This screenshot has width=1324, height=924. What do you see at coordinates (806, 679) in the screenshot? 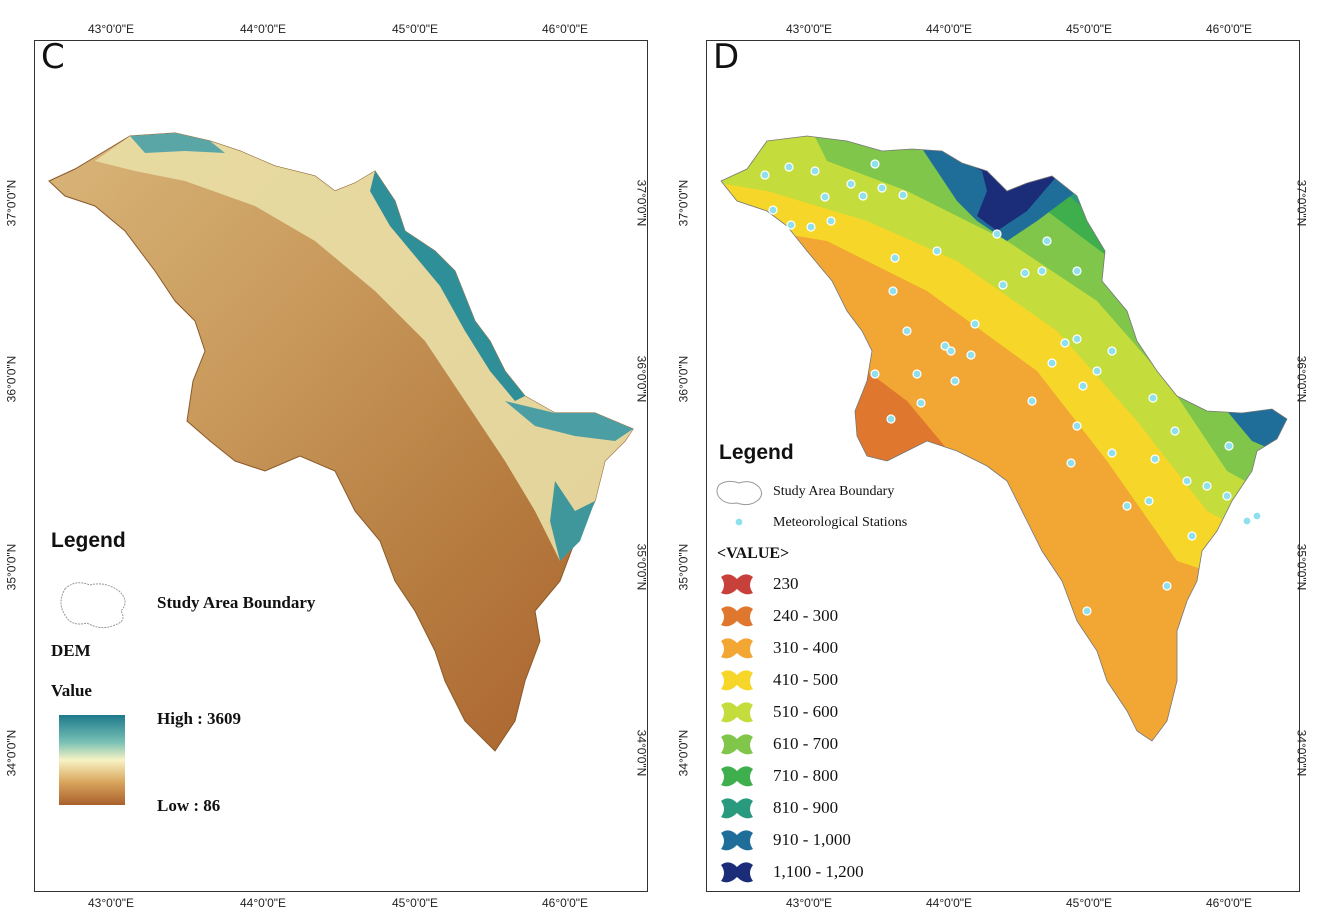
I see `legend-class-label: 410 - 500` at bounding box center [806, 679].